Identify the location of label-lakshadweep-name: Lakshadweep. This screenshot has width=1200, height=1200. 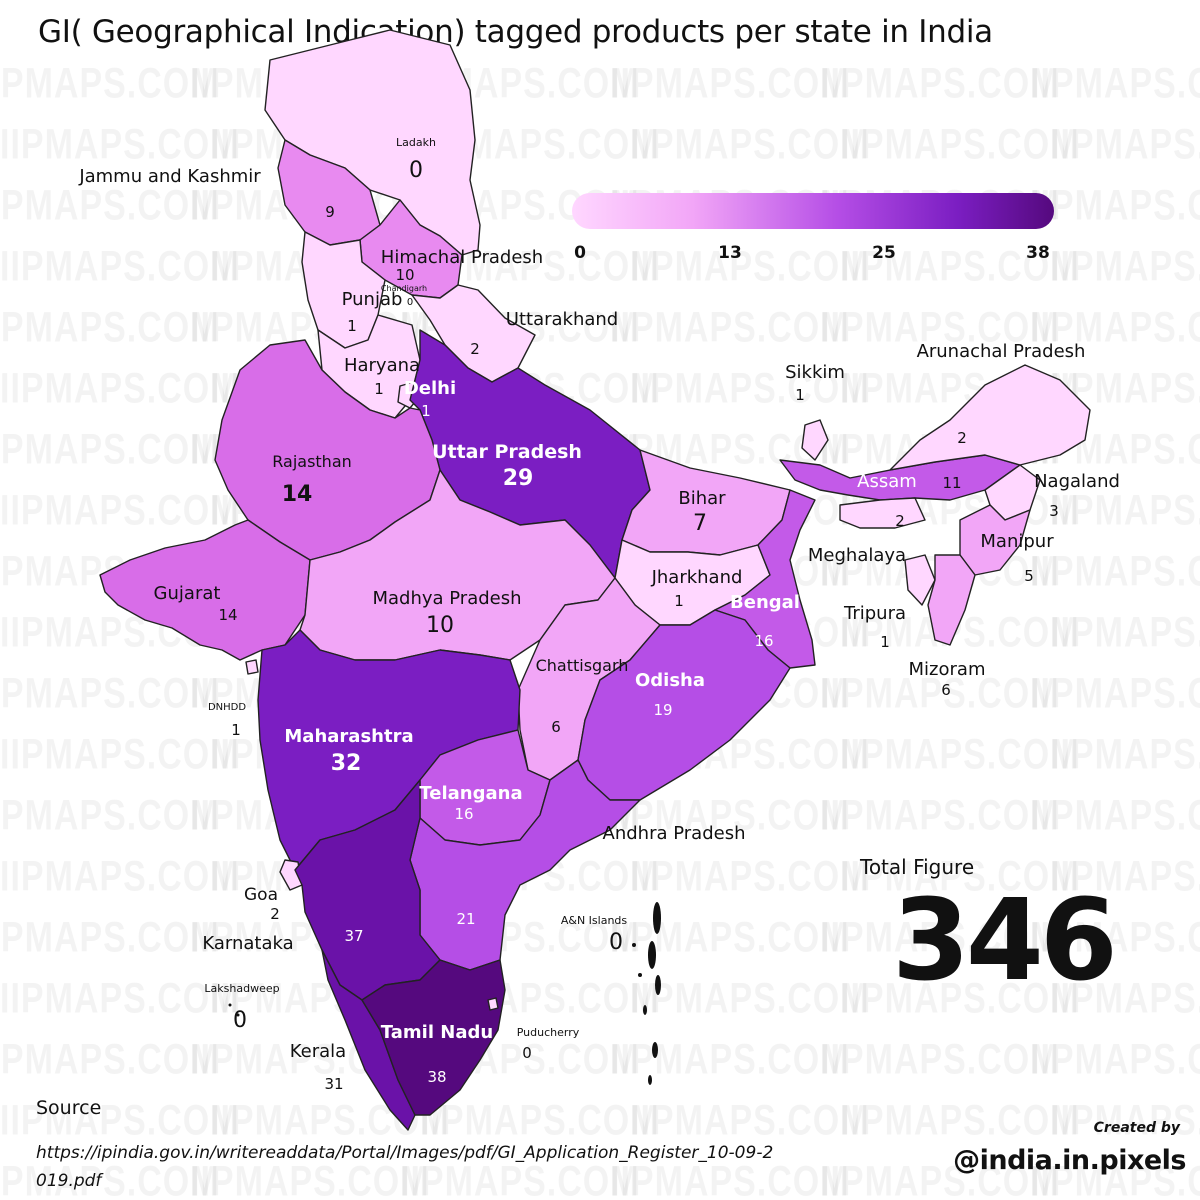
(242, 988).